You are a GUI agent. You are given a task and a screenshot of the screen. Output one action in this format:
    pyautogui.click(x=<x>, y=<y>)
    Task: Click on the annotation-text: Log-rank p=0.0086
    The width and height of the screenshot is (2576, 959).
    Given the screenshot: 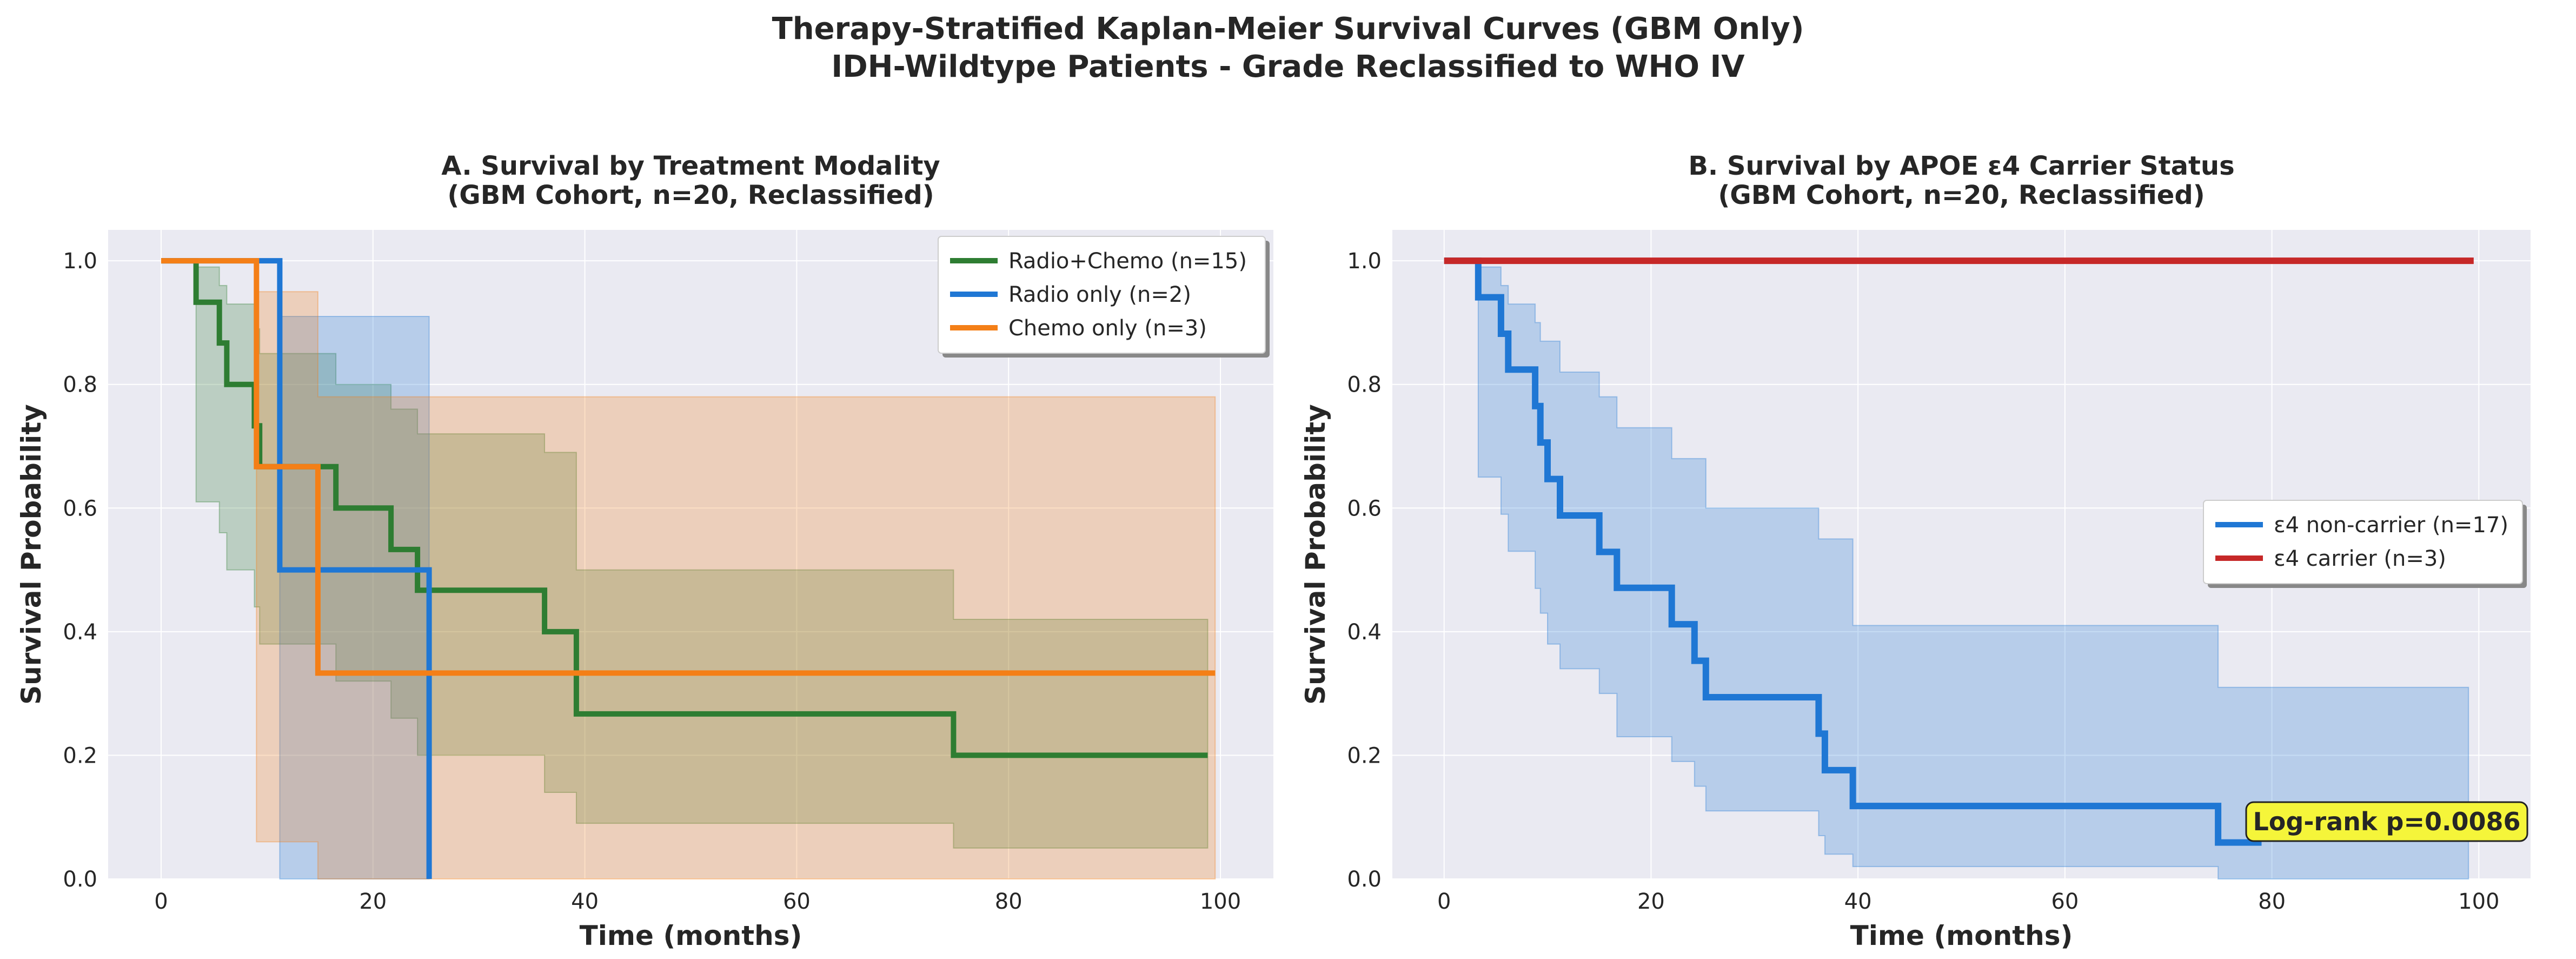 What is the action you would take?
    pyautogui.click(x=2387, y=822)
    